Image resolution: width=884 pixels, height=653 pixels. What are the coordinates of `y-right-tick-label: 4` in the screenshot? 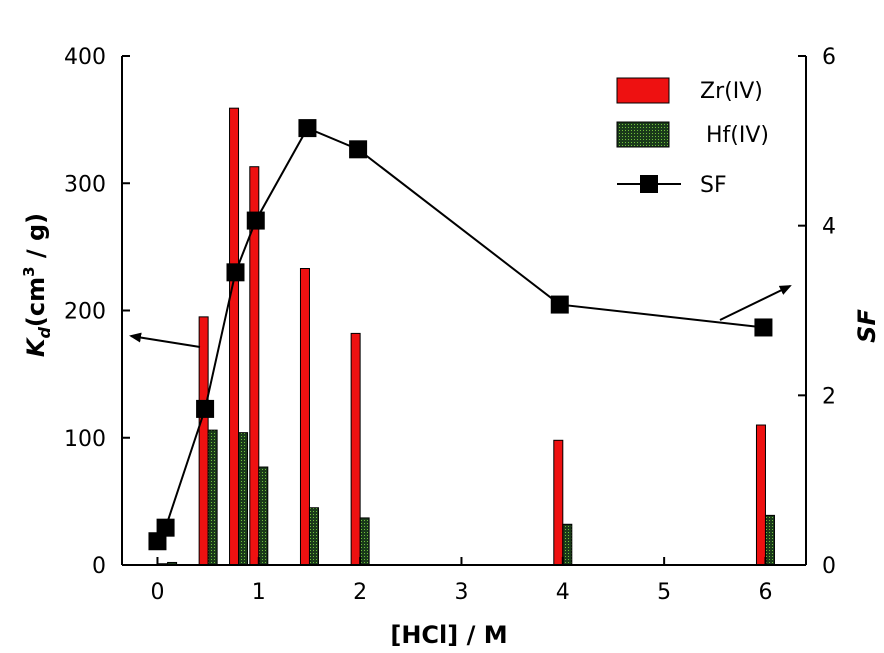 It's located at (829, 227).